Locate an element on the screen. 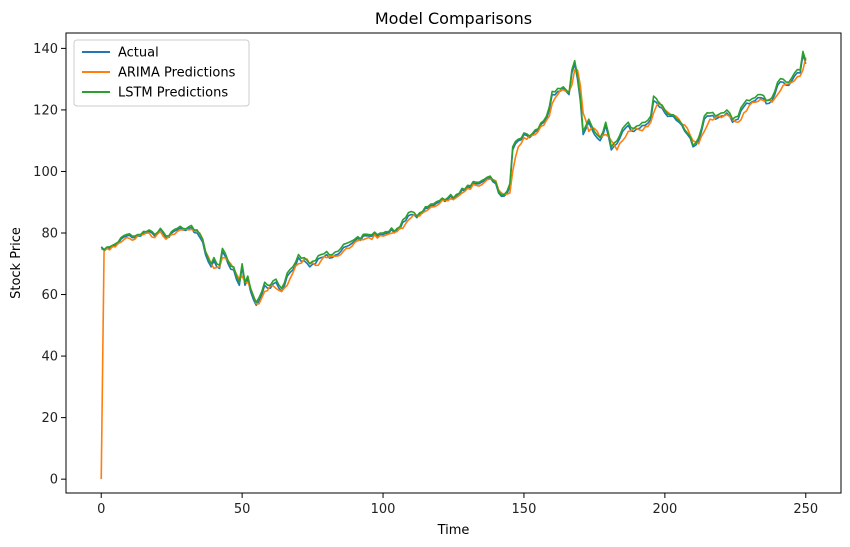  y-tick-label: 80 is located at coordinates (49, 234).